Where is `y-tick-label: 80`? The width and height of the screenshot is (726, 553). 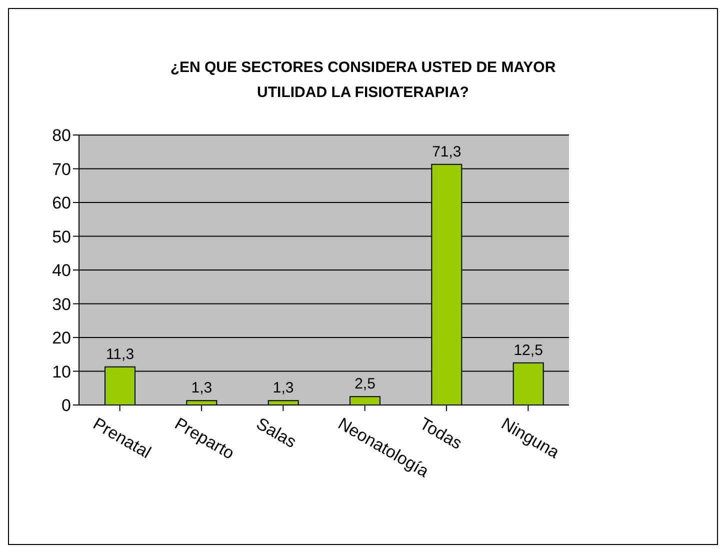
y-tick-label: 80 is located at coordinates (61, 136).